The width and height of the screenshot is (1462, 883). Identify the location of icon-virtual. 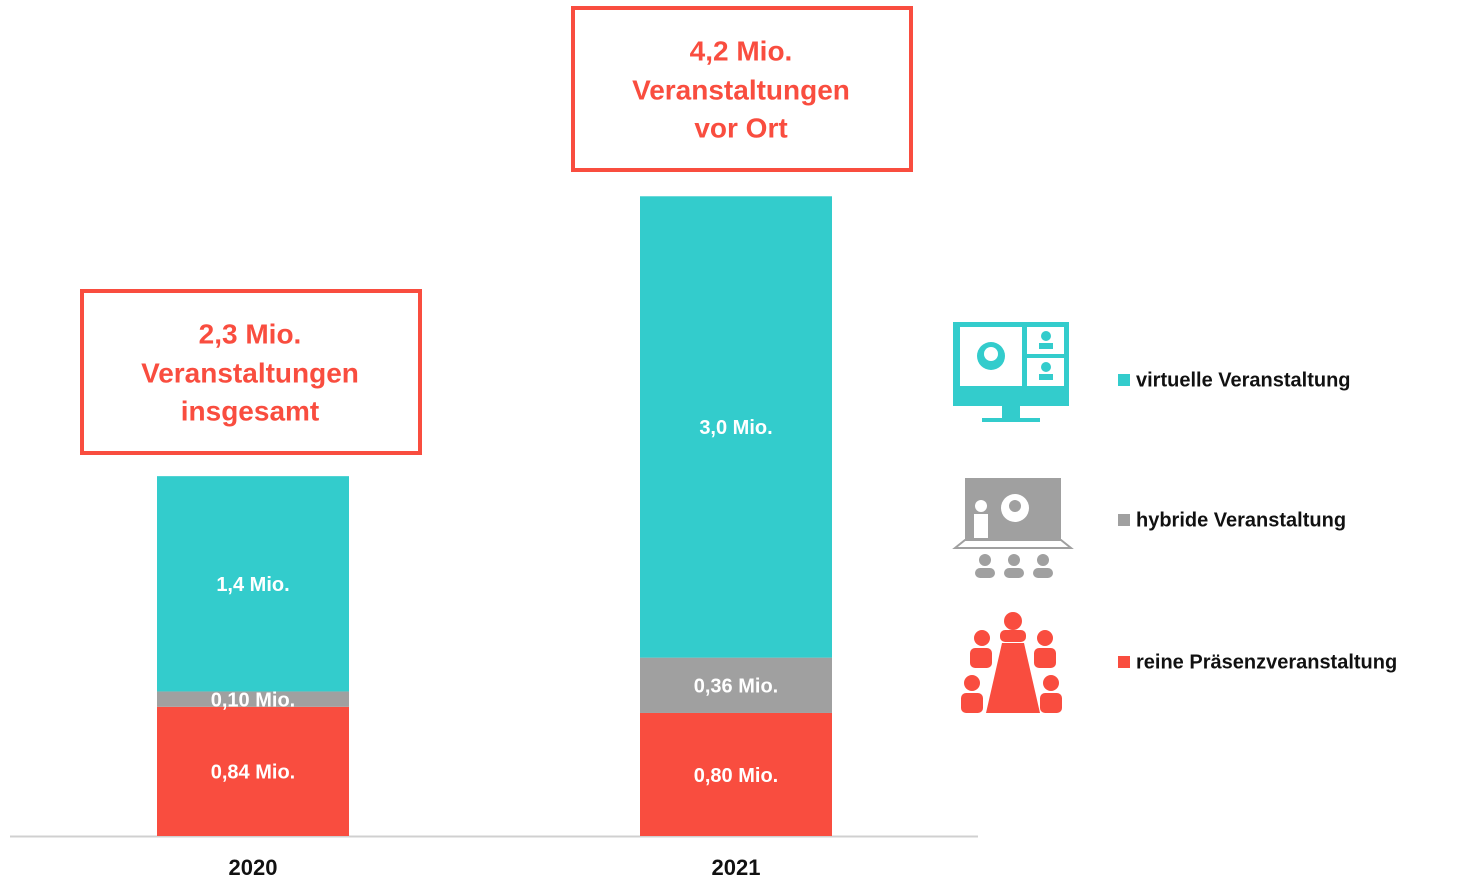
(1011, 372).